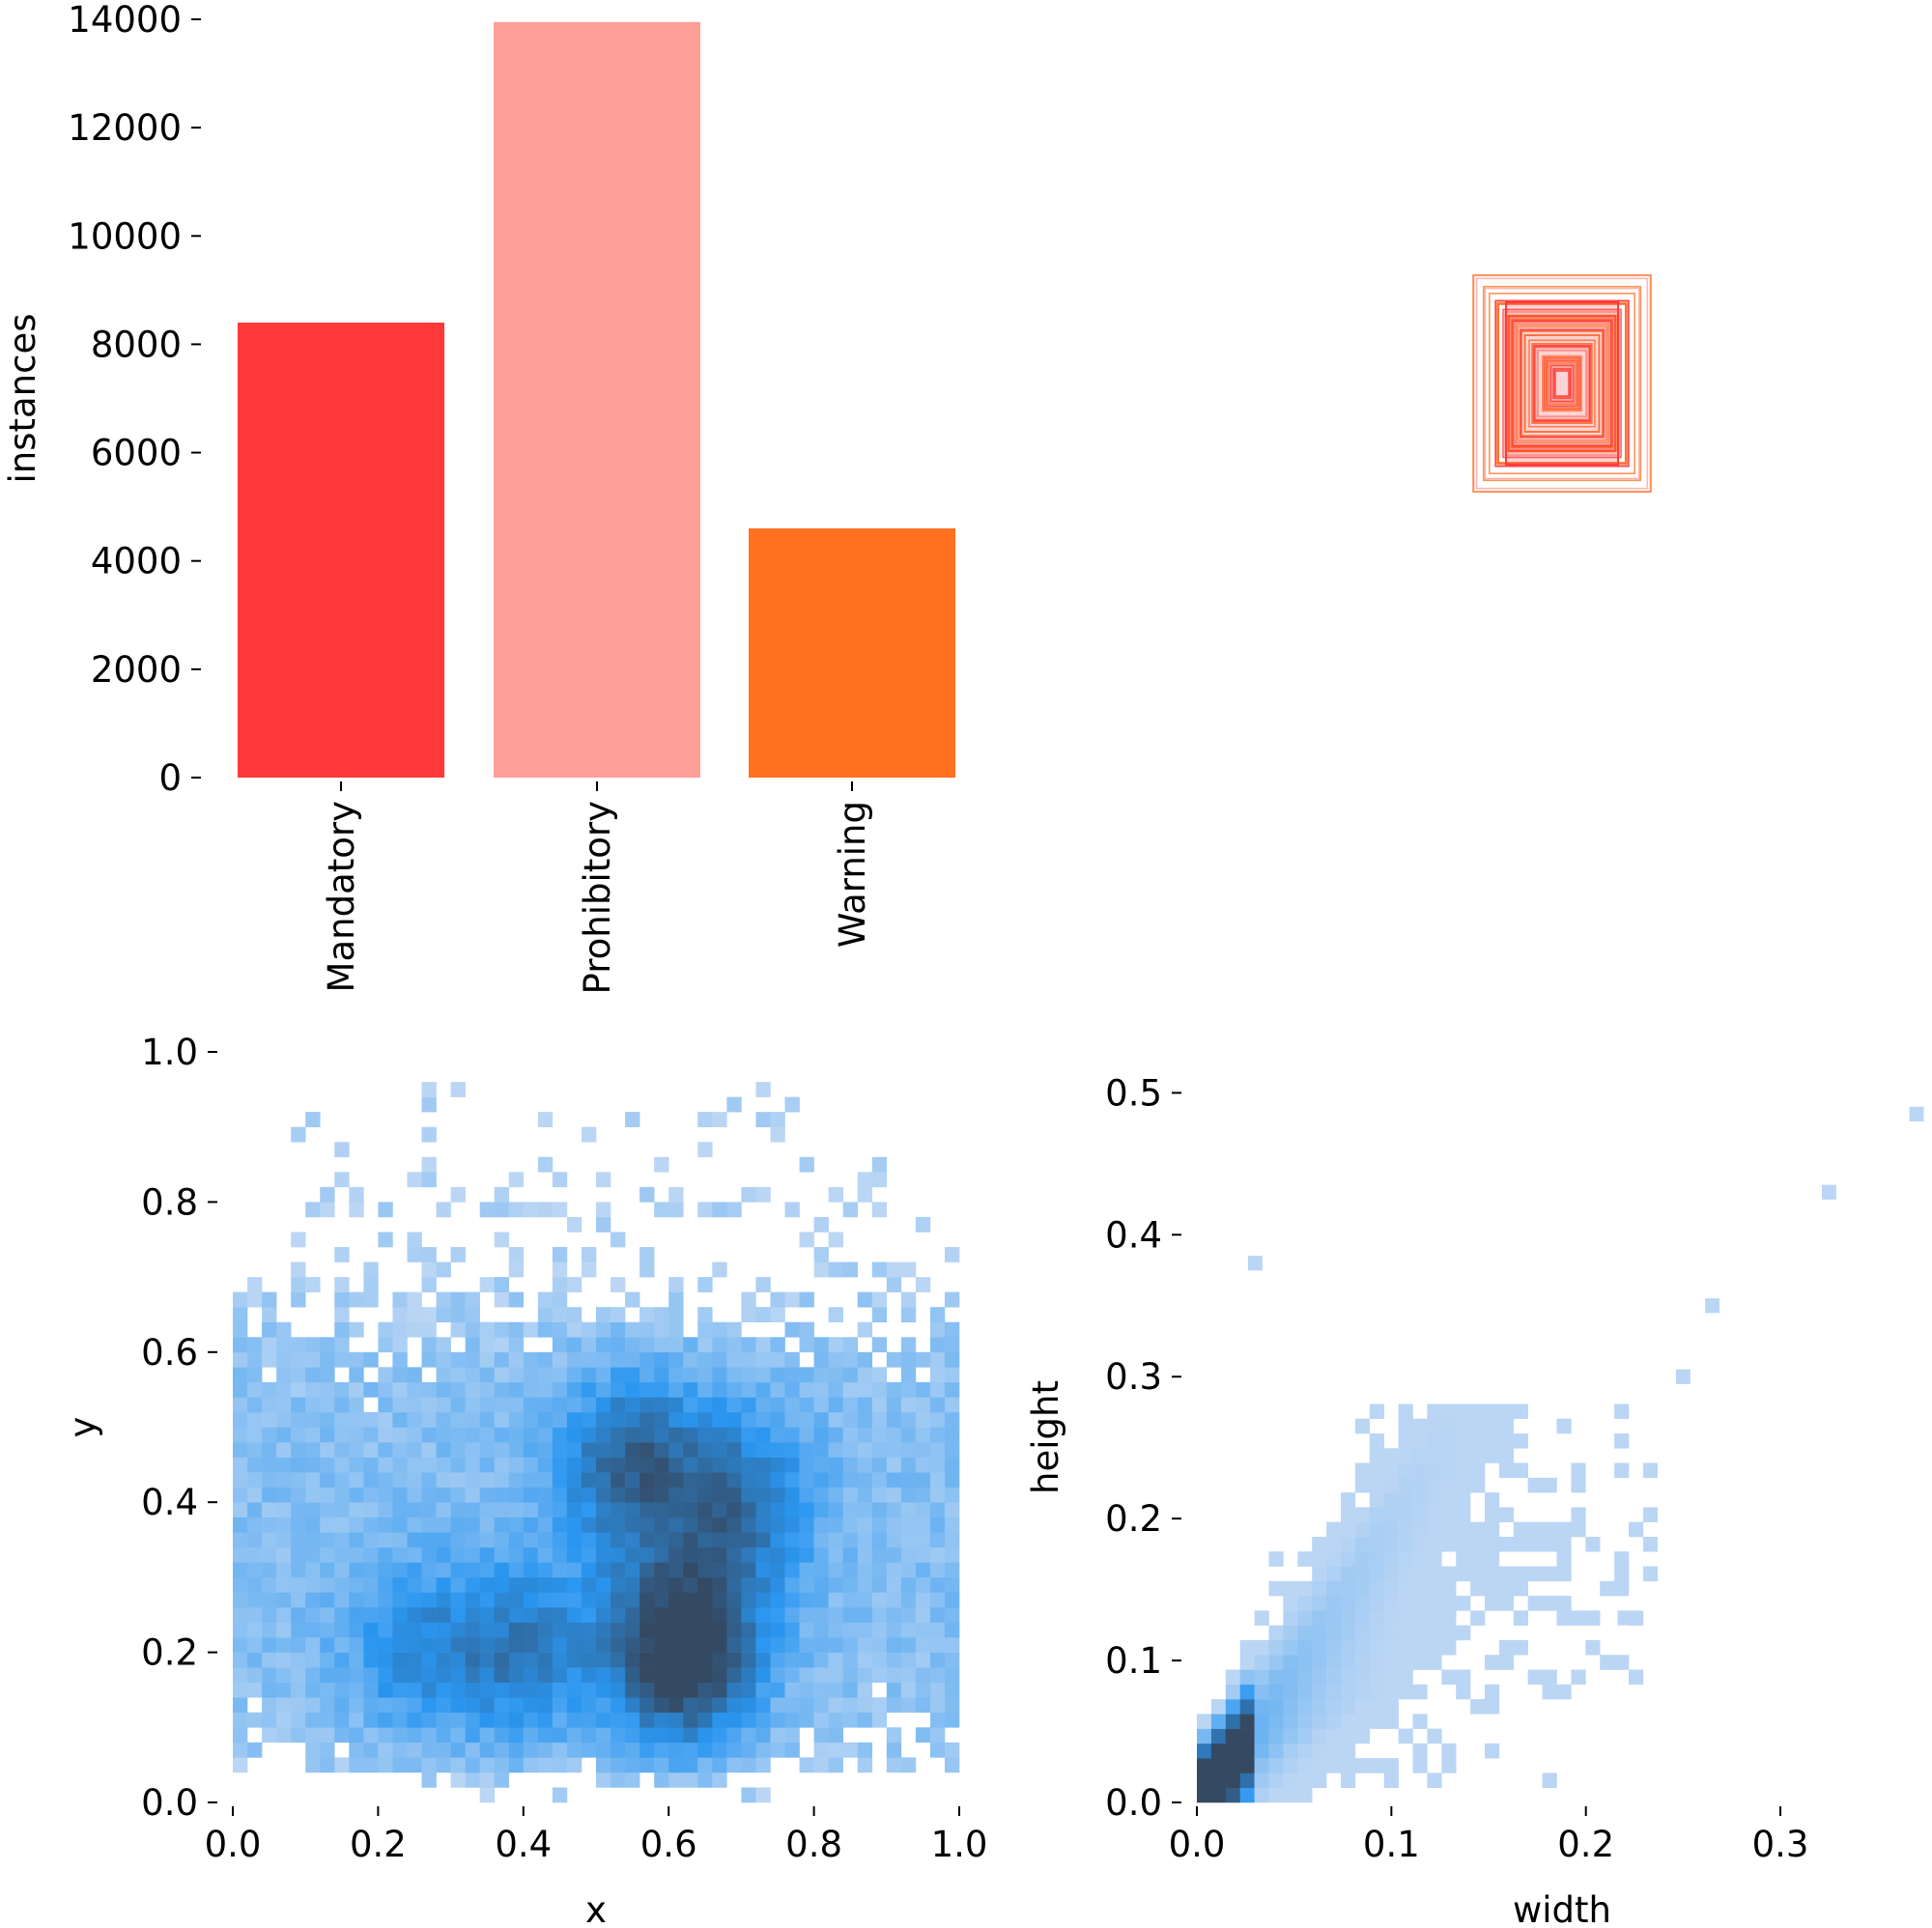  What do you see at coordinates (125, 236) in the screenshot?
I see `bar-ytick-label: 10000` at bounding box center [125, 236].